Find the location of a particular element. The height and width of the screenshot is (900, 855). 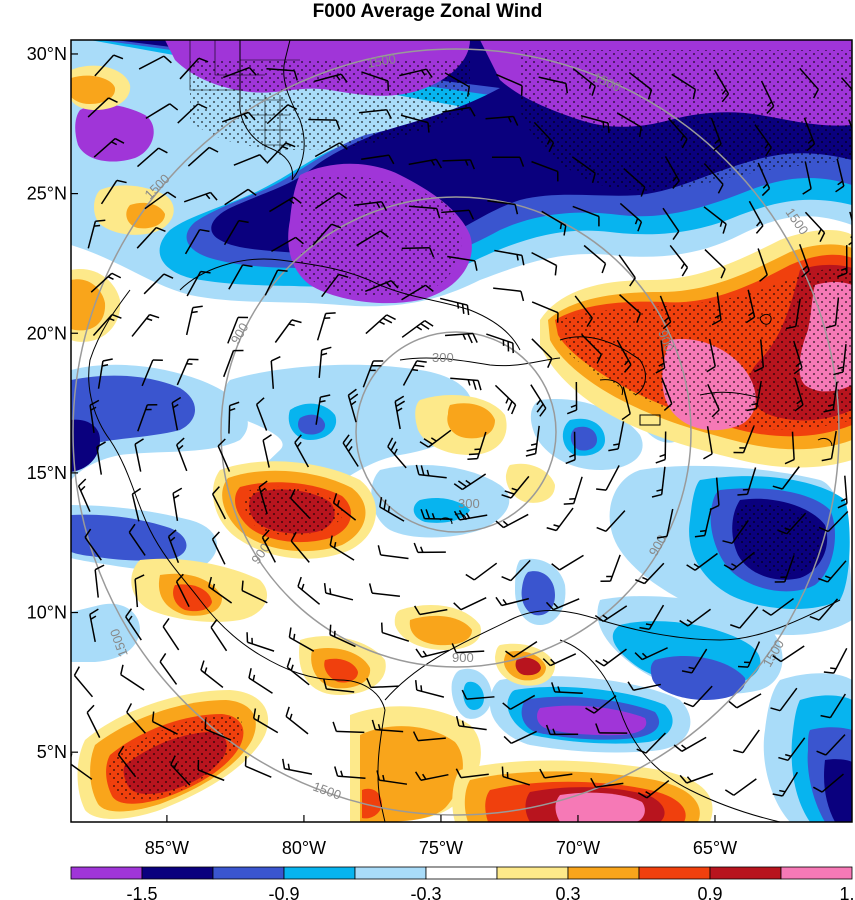

lon-tick-label: 80°W is located at coordinates (304, 848).